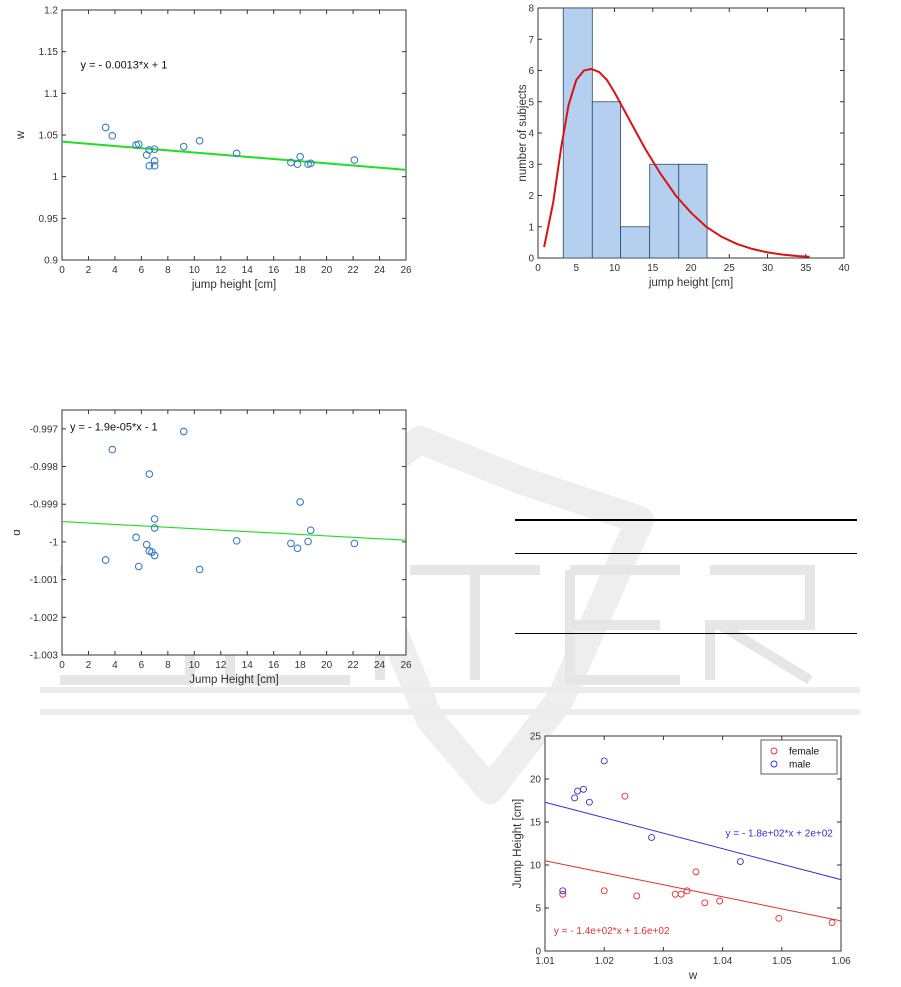 This screenshot has height=987, width=901. Describe the element at coordinates (168, 665) in the screenshot. I see `x-tick-label: 8` at that location.